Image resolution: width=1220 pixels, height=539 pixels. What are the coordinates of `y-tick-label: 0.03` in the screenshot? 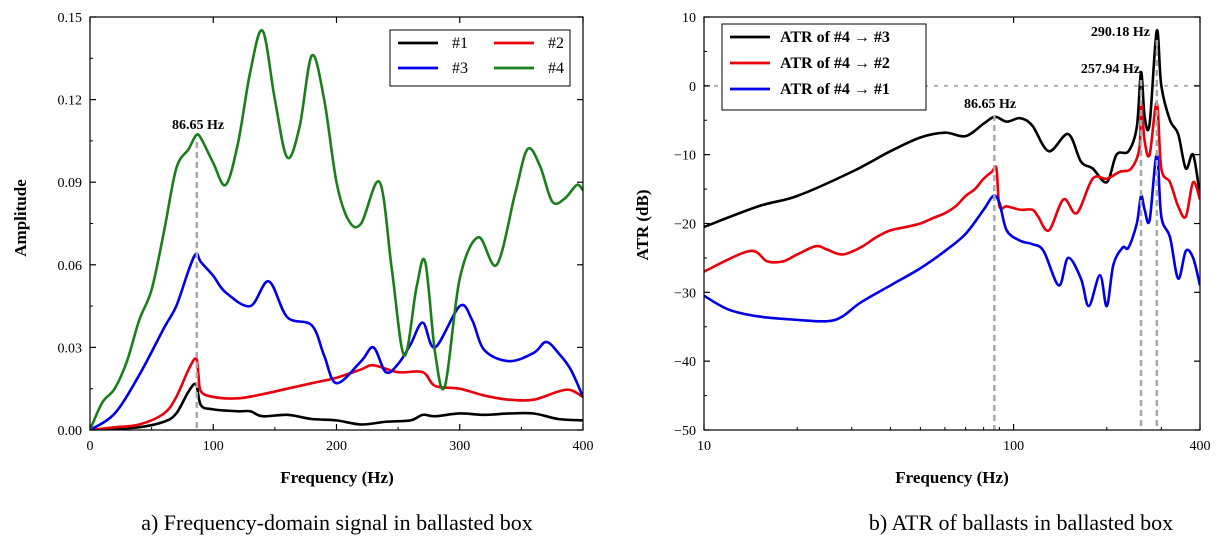 It's located at (70, 348).